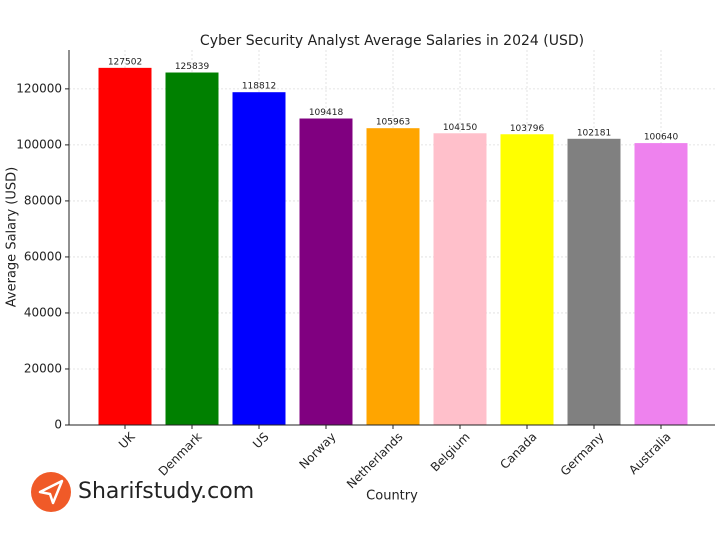 This screenshot has height=540, width=720. Describe the element at coordinates (43, 368) in the screenshot. I see `y-tick-label: 20000` at that location.